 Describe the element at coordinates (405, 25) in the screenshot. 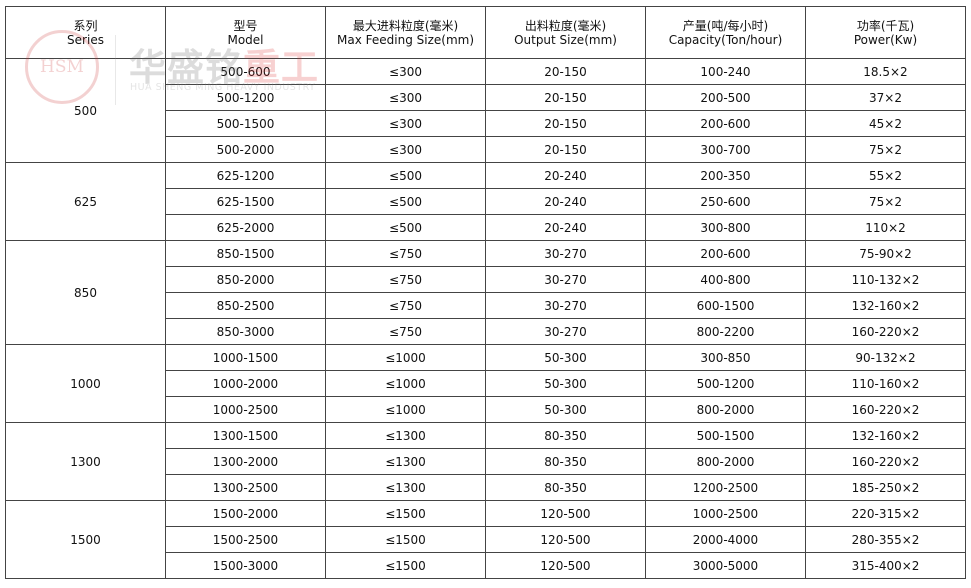

I see `header-cn: 最大进料粒度(毫米)` at that location.